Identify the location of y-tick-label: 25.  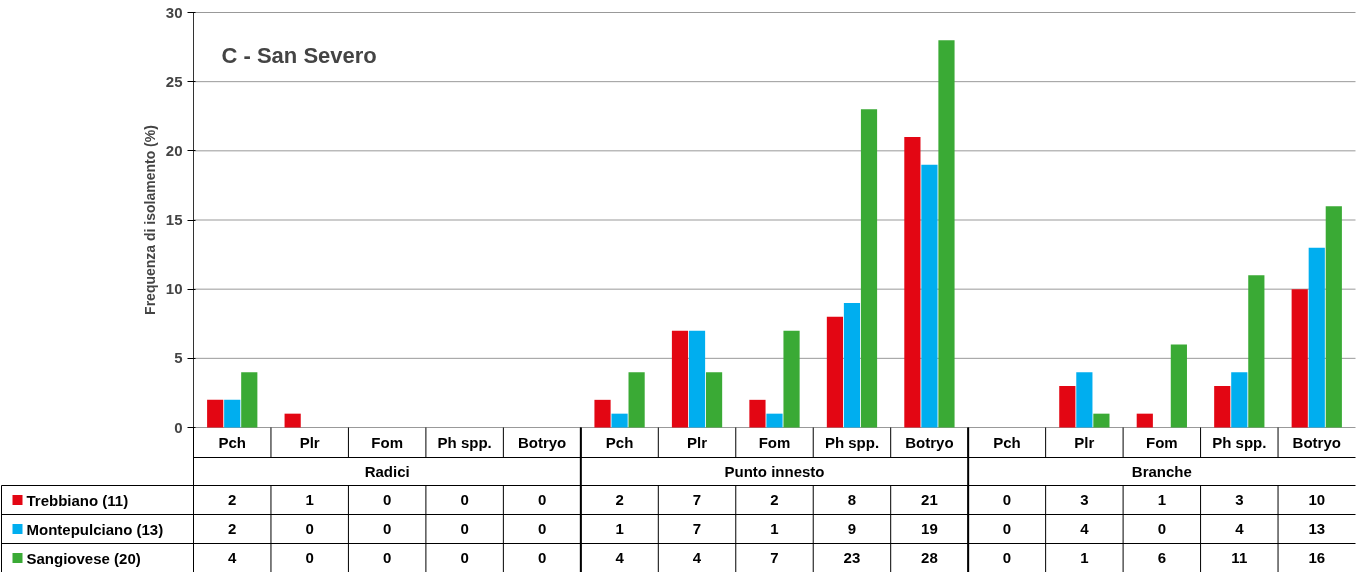
(174, 81).